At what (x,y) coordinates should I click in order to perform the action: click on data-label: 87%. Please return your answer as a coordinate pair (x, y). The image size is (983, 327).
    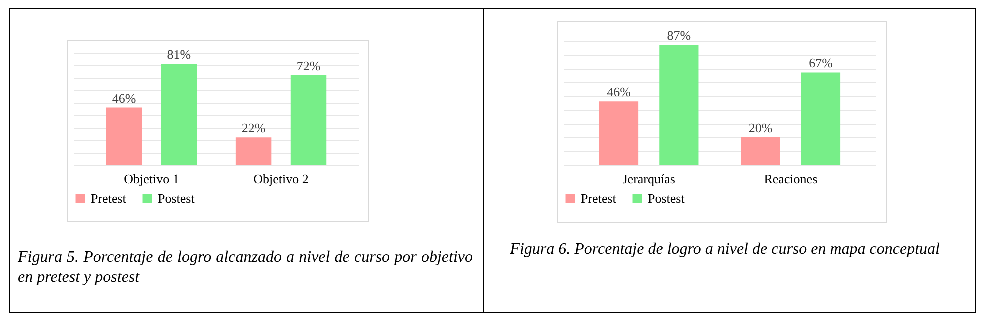
    Looking at the image, I should click on (679, 36).